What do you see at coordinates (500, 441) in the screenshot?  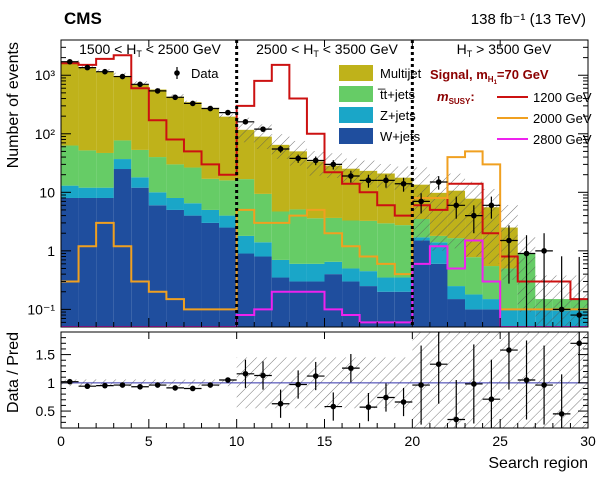 I see `x-tick-label-25: 25` at bounding box center [500, 441].